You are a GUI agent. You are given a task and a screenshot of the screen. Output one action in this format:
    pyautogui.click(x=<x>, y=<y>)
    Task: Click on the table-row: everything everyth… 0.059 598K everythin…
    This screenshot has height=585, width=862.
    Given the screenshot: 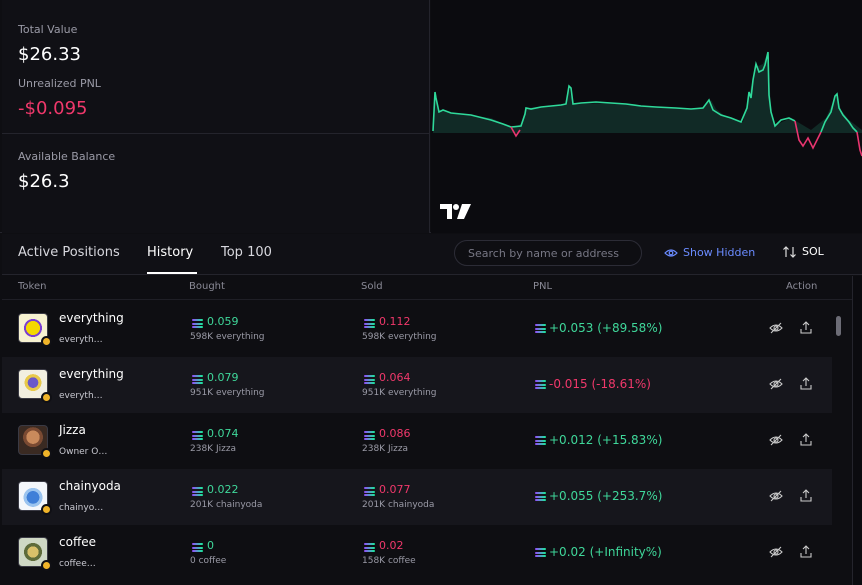 What is the action you would take?
    pyautogui.click(x=417, y=329)
    